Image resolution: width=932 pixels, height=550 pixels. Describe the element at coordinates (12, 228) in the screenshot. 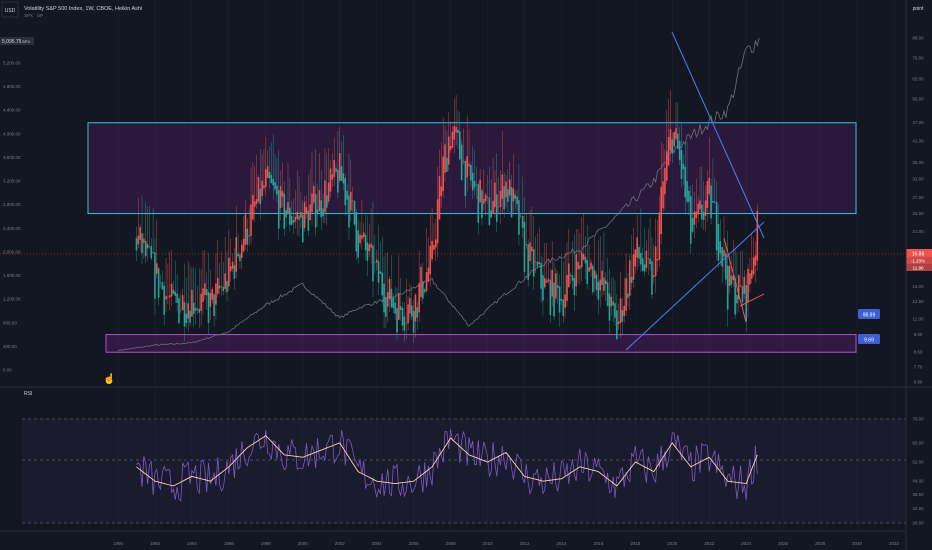

I see `left-axis-tick: 2,400.00` at that location.